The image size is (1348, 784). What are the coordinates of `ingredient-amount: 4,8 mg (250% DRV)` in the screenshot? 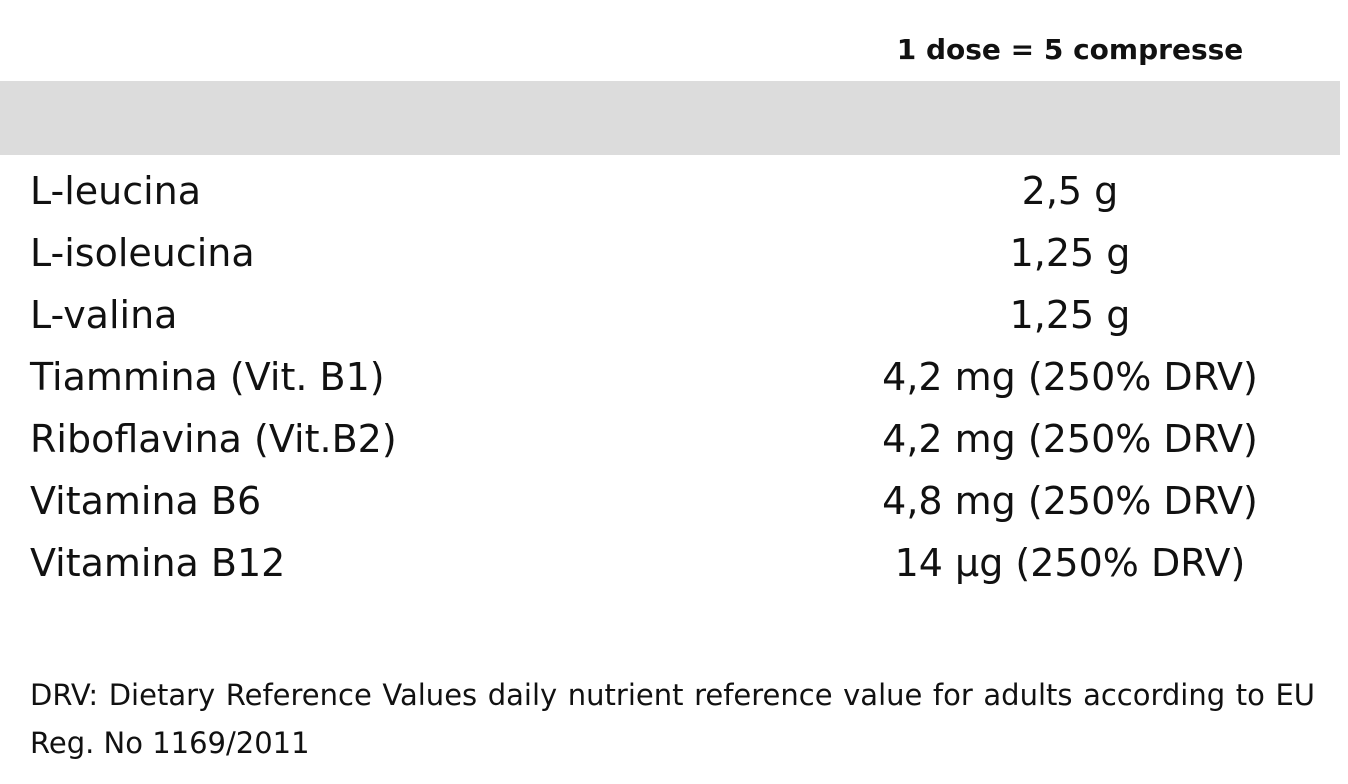 It's located at (1070, 501).